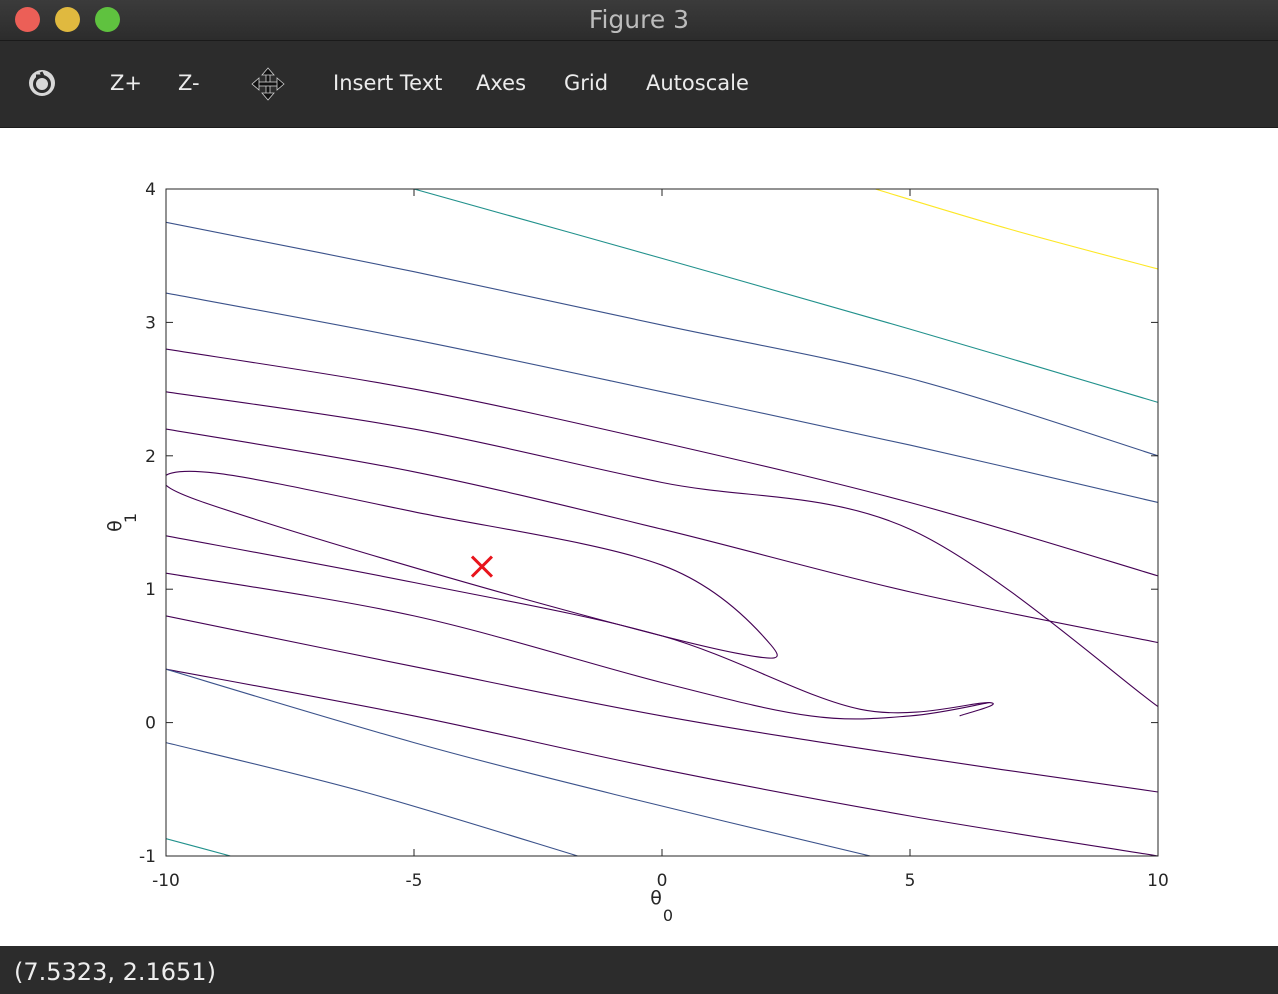 Image resolution: width=1278 pixels, height=994 pixels. Describe the element at coordinates (150, 724) in the screenshot. I see `y-tick-label: 0` at that location.